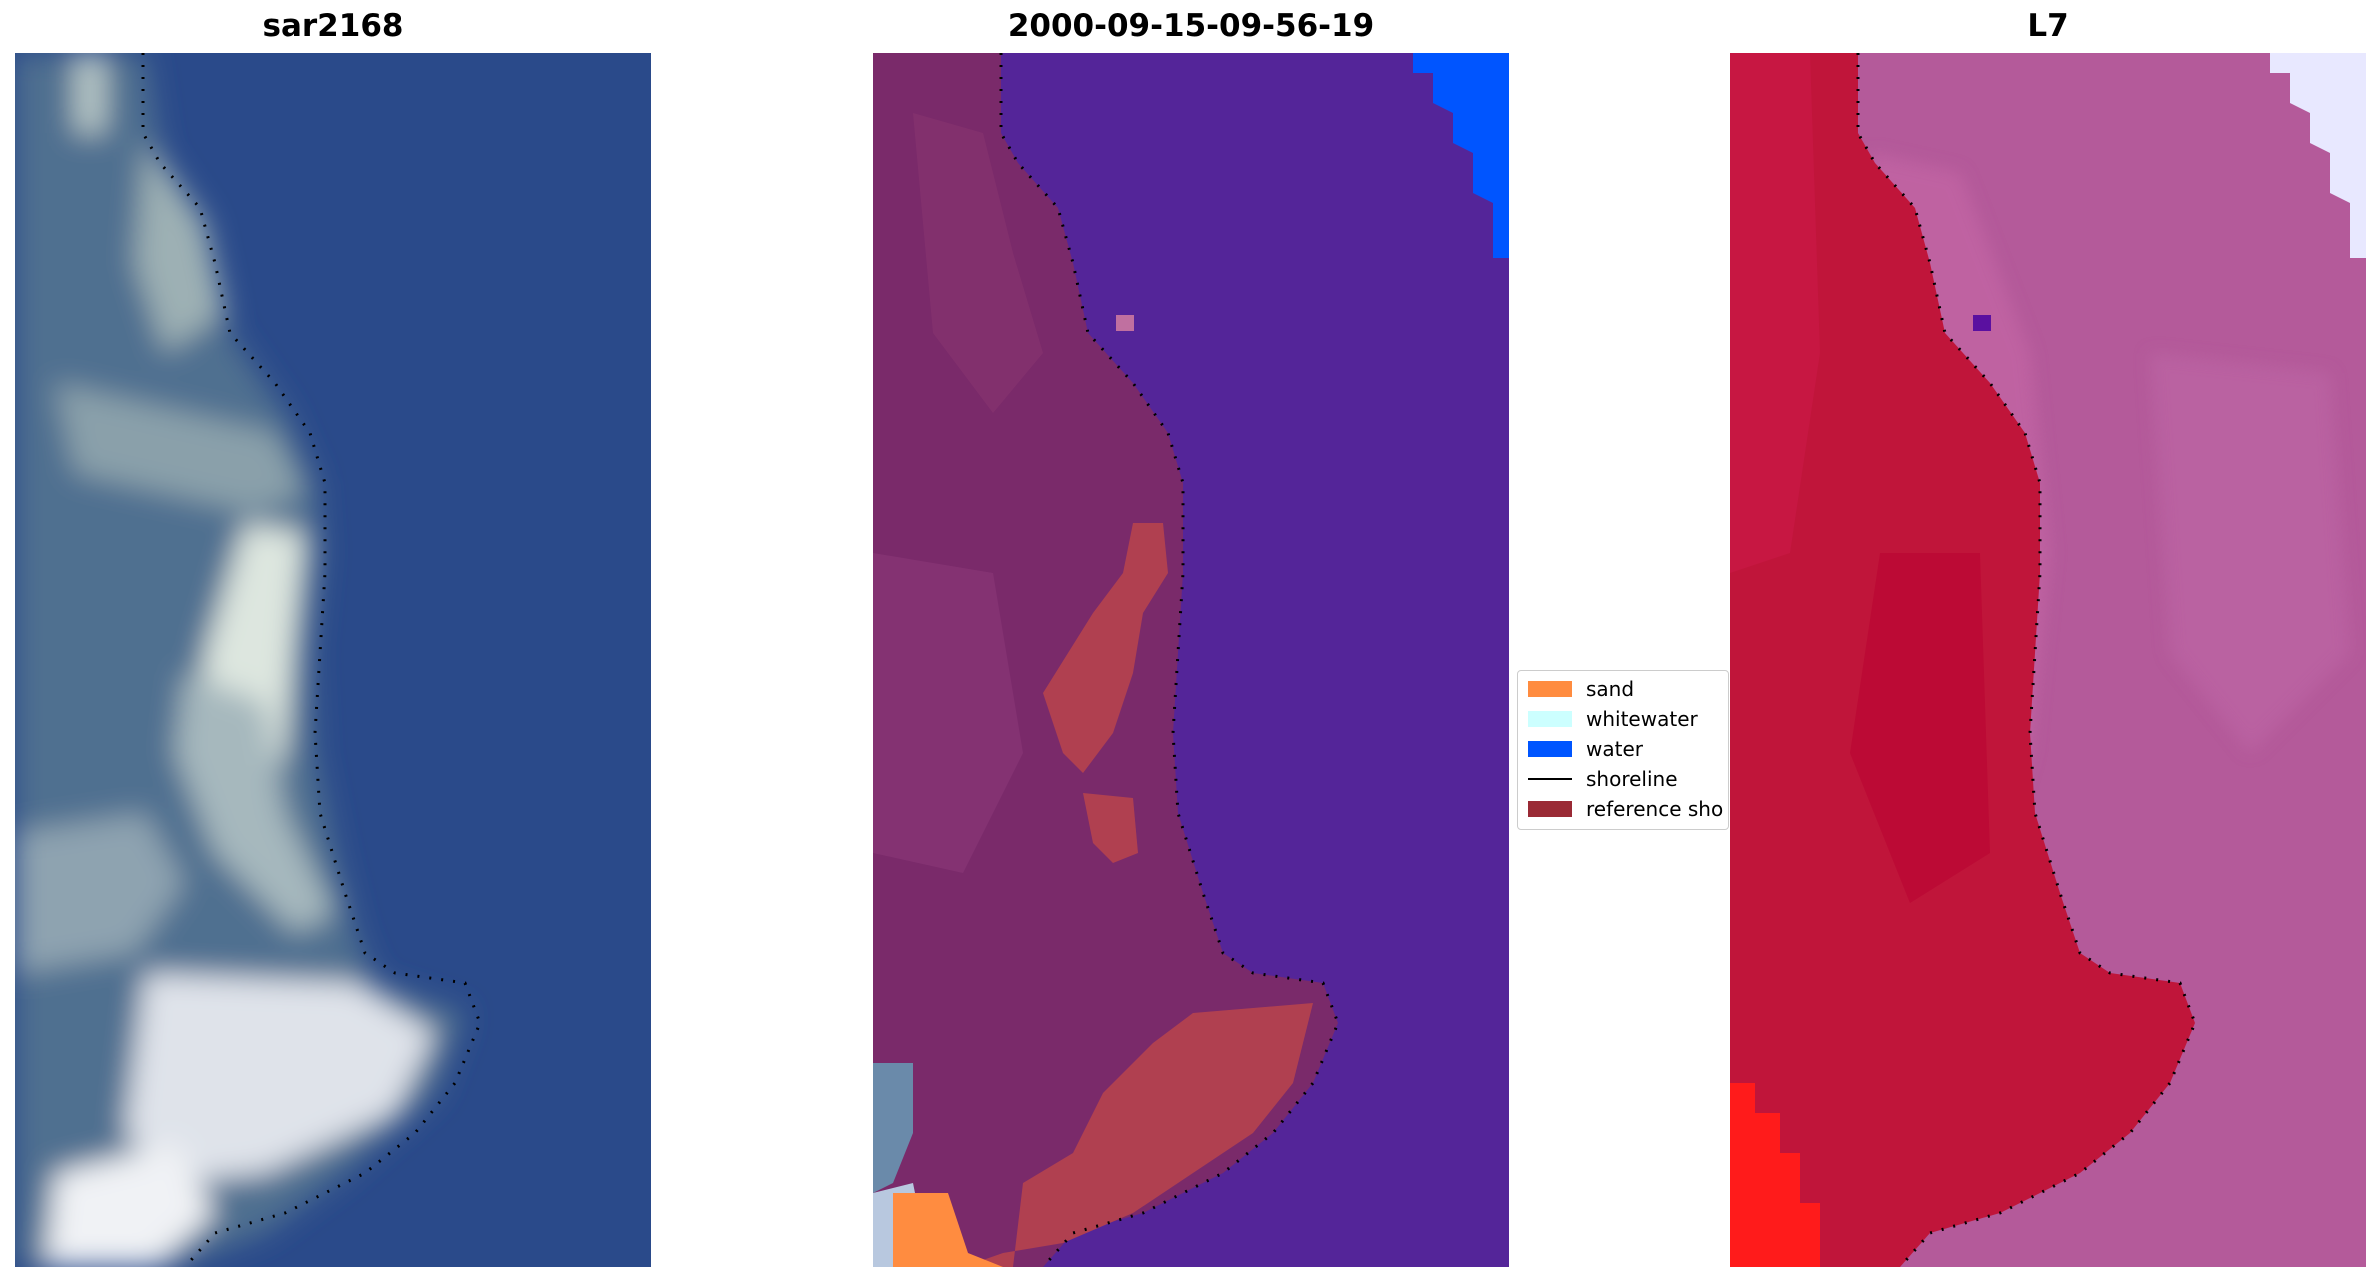 This screenshot has width=2380, height=1283. Describe the element at coordinates (1632, 779) in the screenshot. I see `legend-label-shoreline: shoreline` at that location.